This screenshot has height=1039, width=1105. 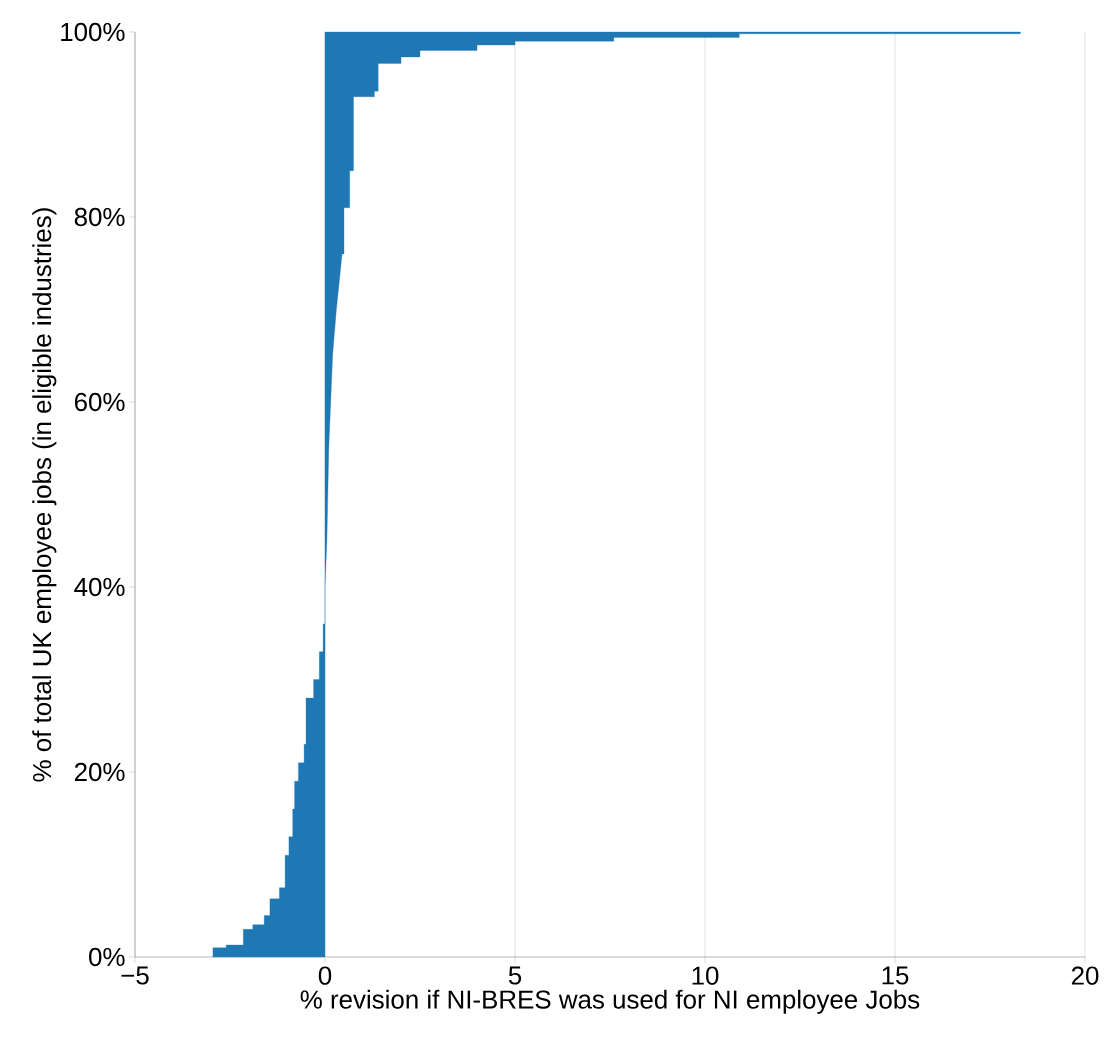 I want to click on y-tick-label: 40%, so click(x=99, y=587).